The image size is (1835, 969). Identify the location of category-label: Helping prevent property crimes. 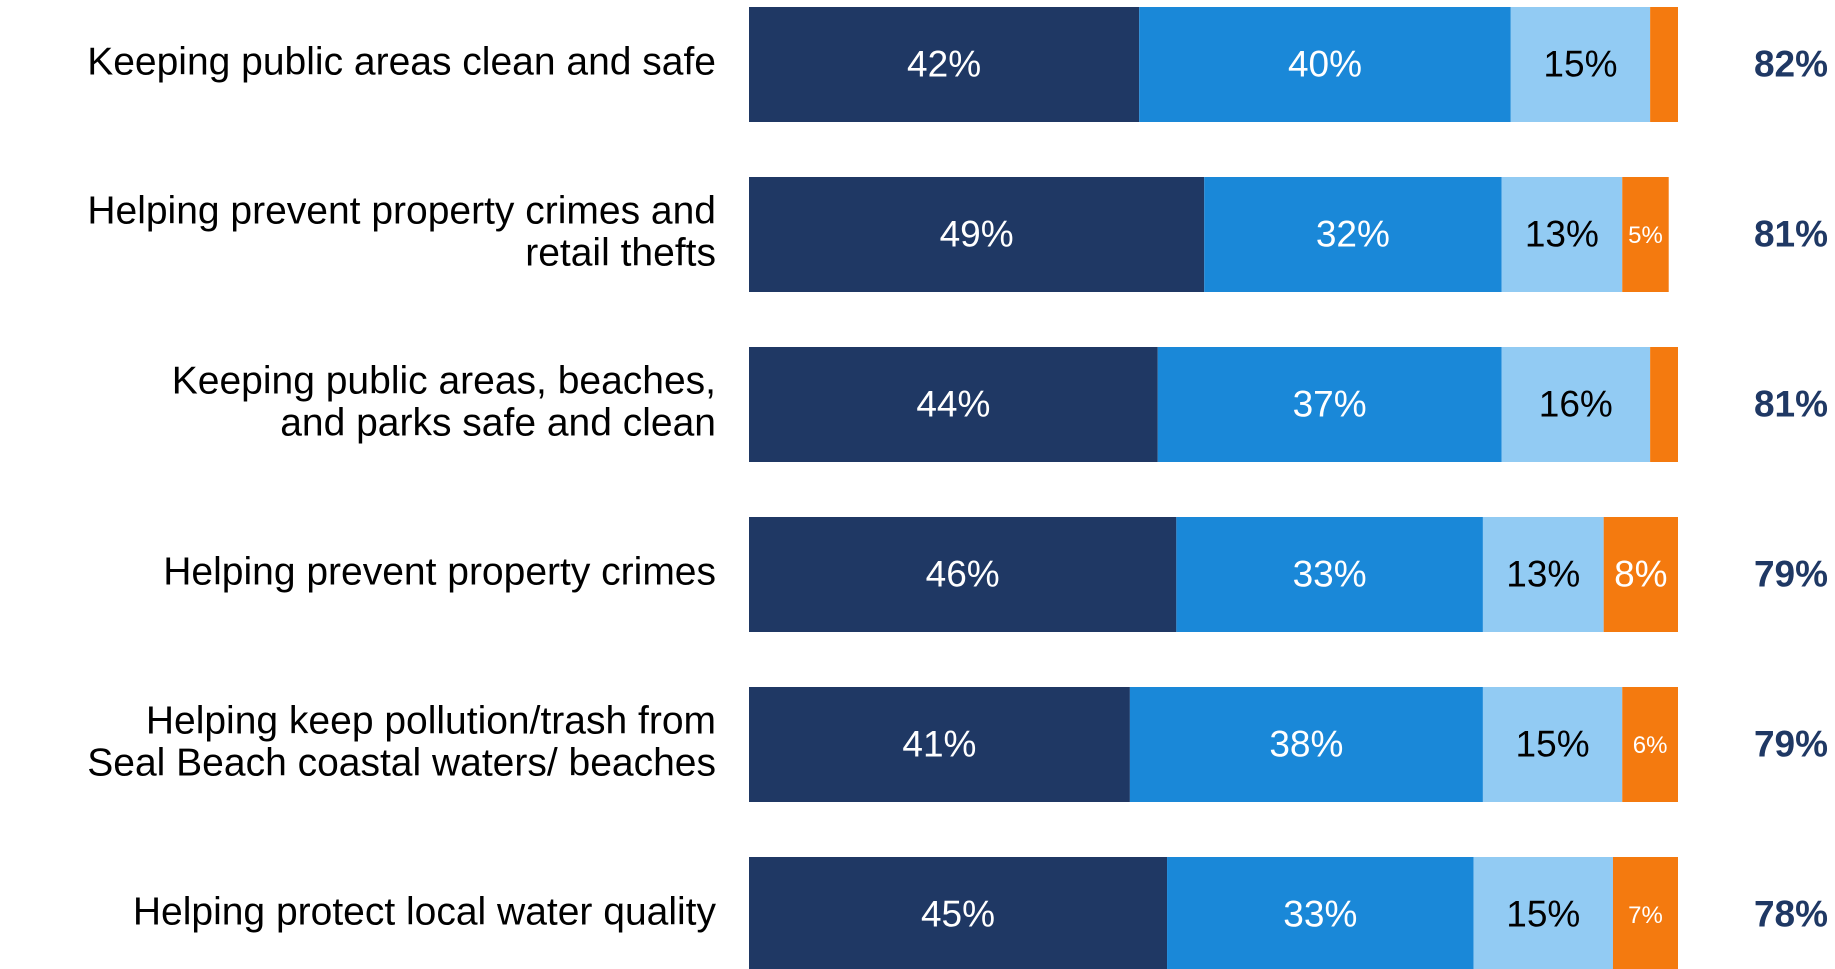
(439, 572).